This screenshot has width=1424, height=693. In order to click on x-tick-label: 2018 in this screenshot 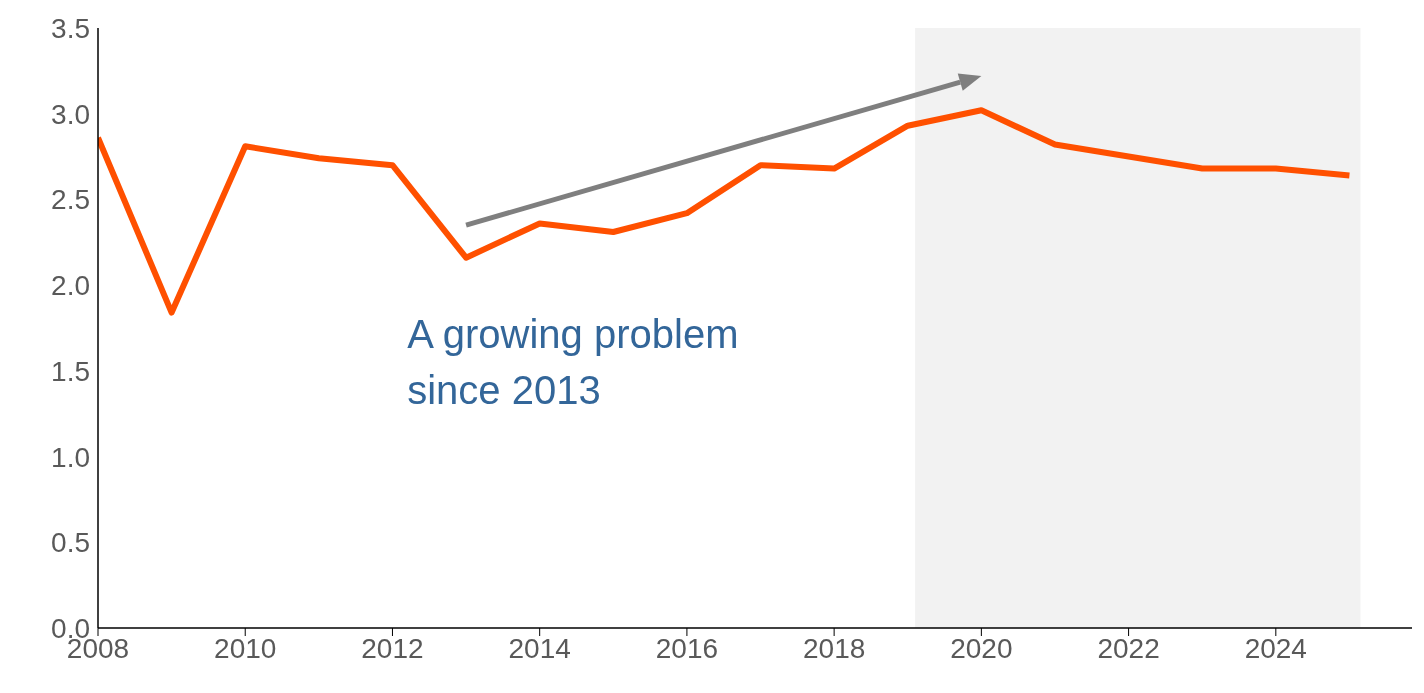, I will do `click(834, 648)`.